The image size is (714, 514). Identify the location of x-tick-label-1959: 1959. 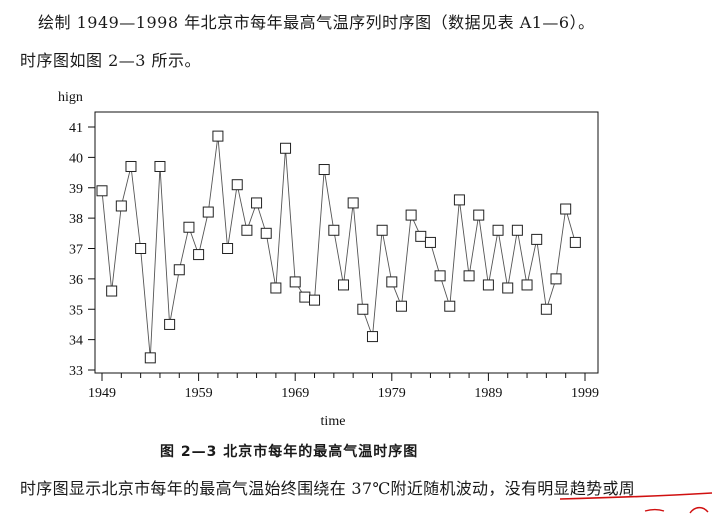
(199, 393).